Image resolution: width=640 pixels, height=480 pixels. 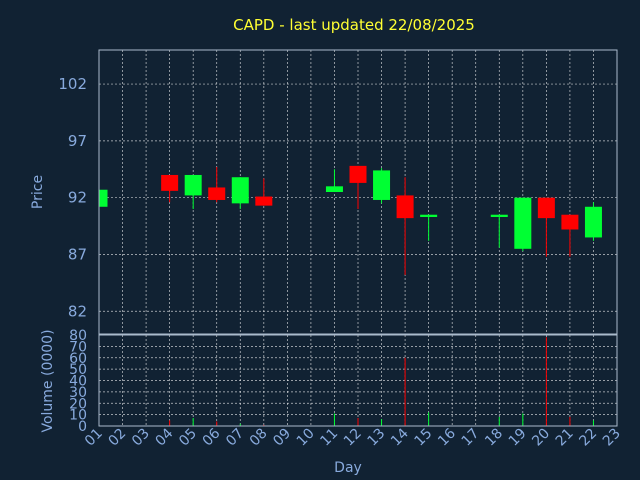 I want to click on x-tick-label: 03, so click(x=141, y=438).